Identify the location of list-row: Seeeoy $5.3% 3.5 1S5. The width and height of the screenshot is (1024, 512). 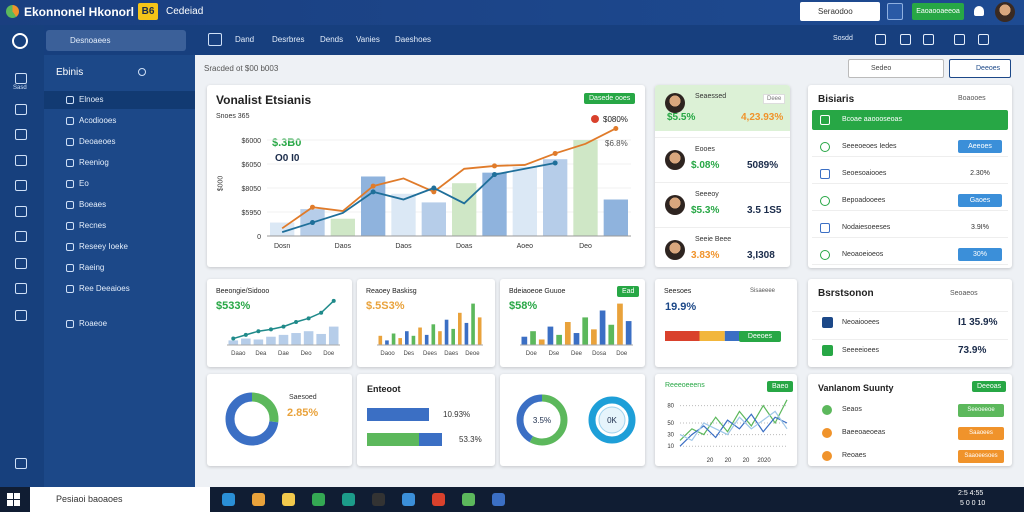
(722, 204).